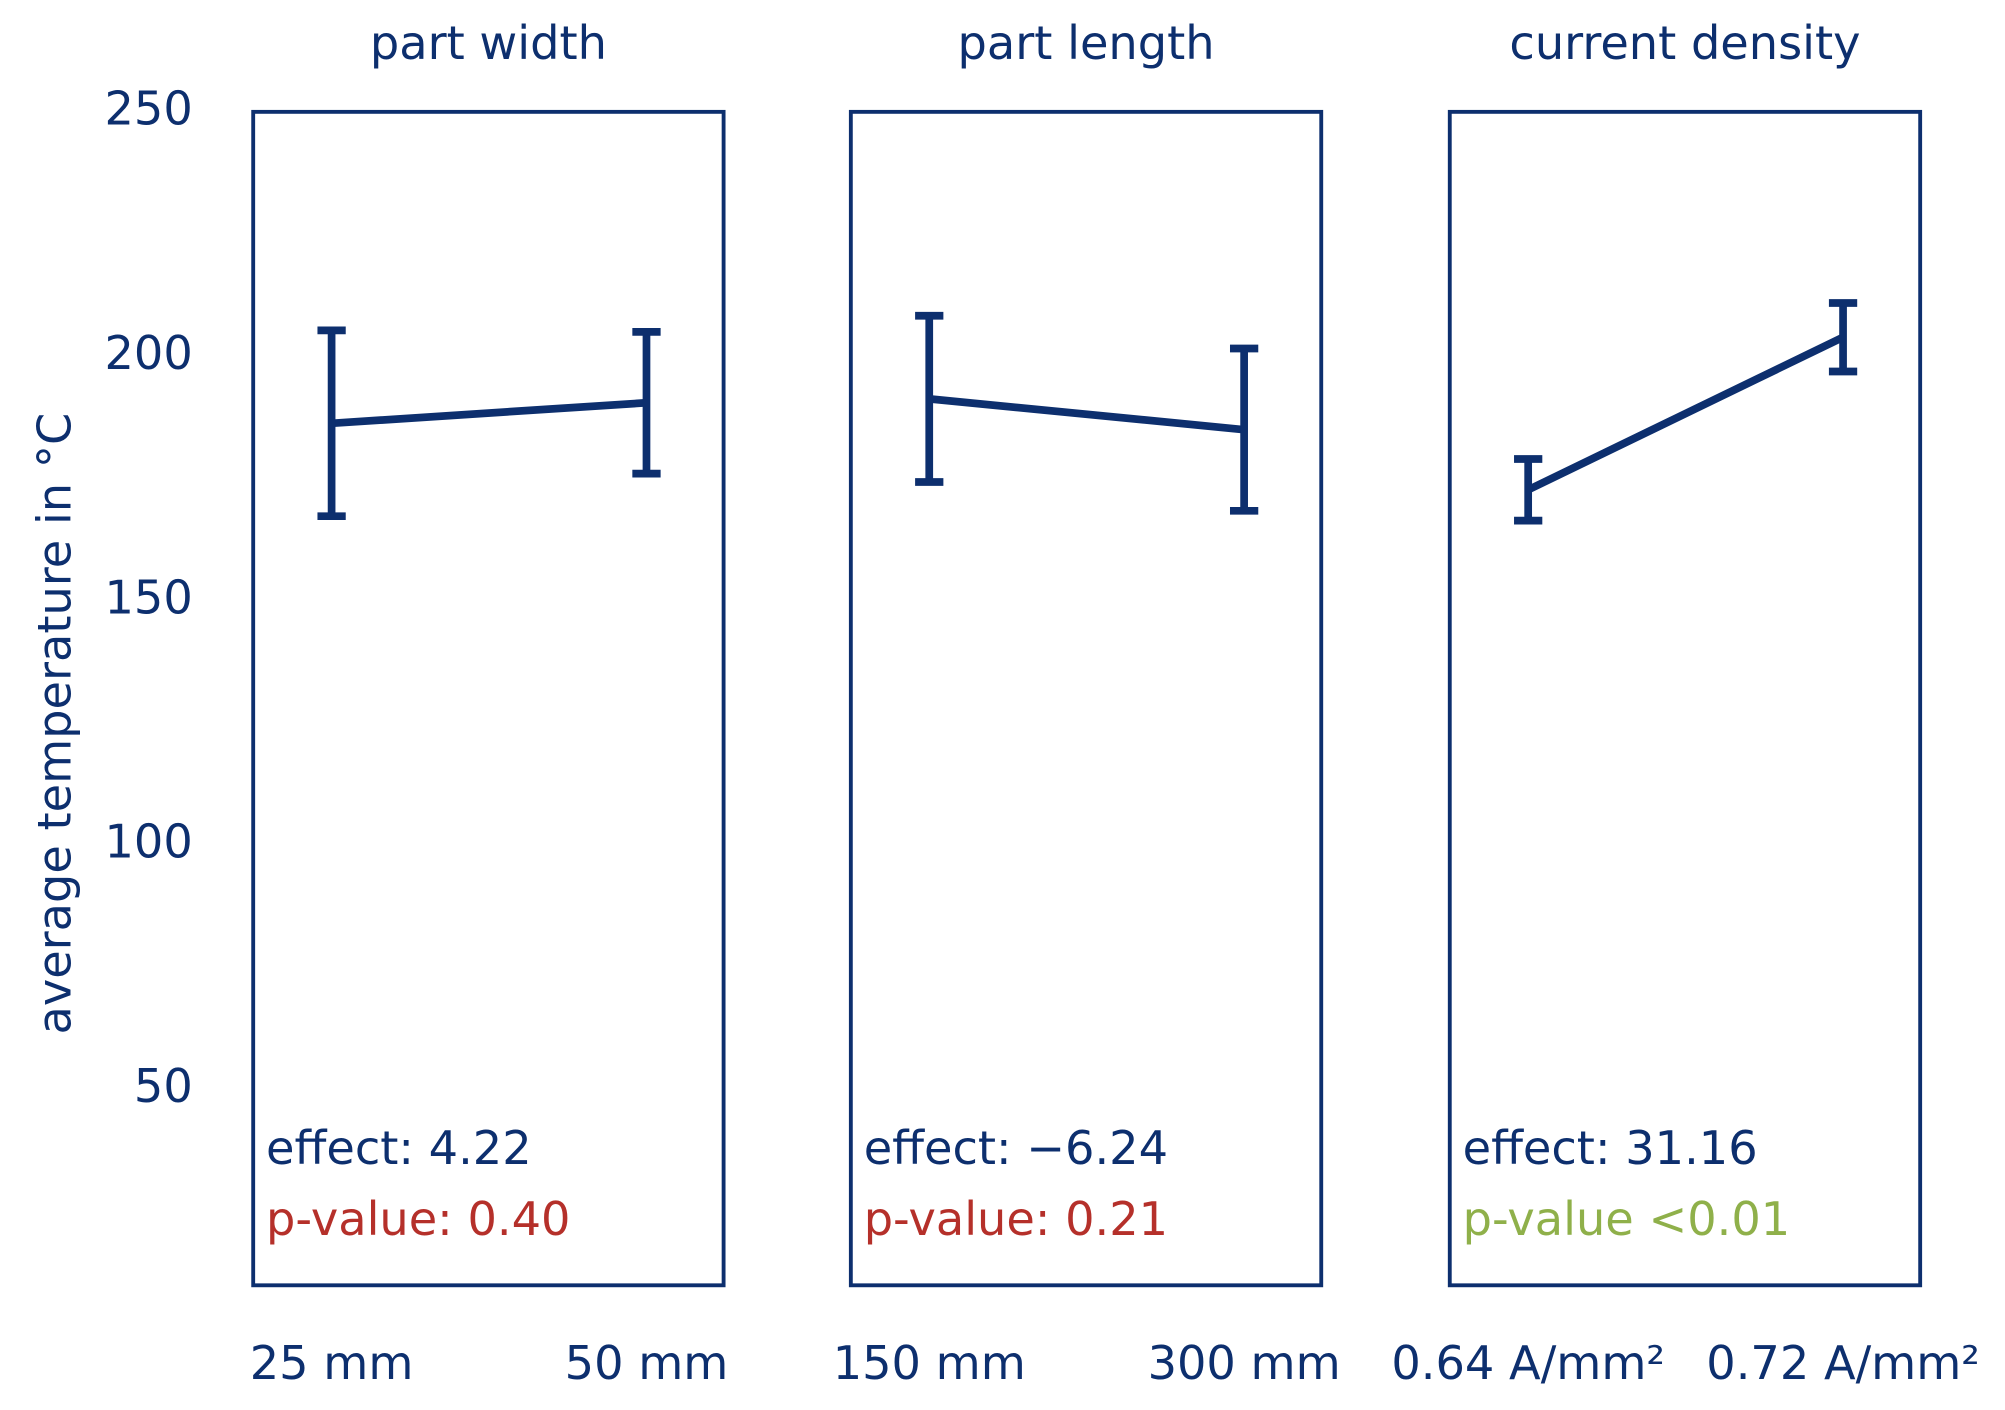  What do you see at coordinates (54, 724) in the screenshot?
I see `y-axis-label: average temperature in °C` at bounding box center [54, 724].